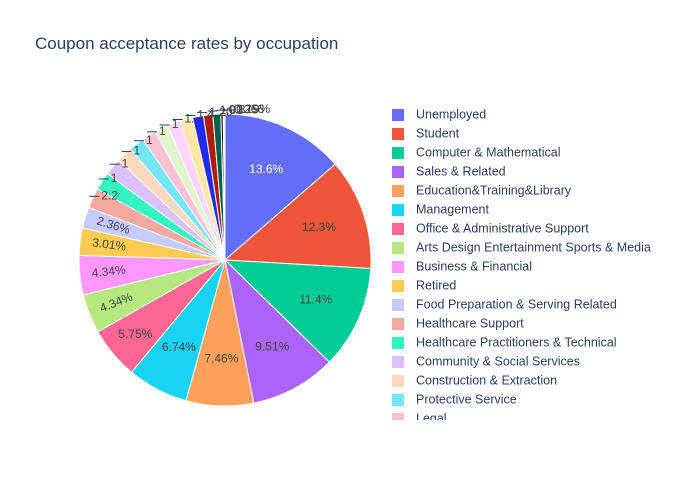  What do you see at coordinates (179, 347) in the screenshot?
I see `slice-label: 6.74%` at bounding box center [179, 347].